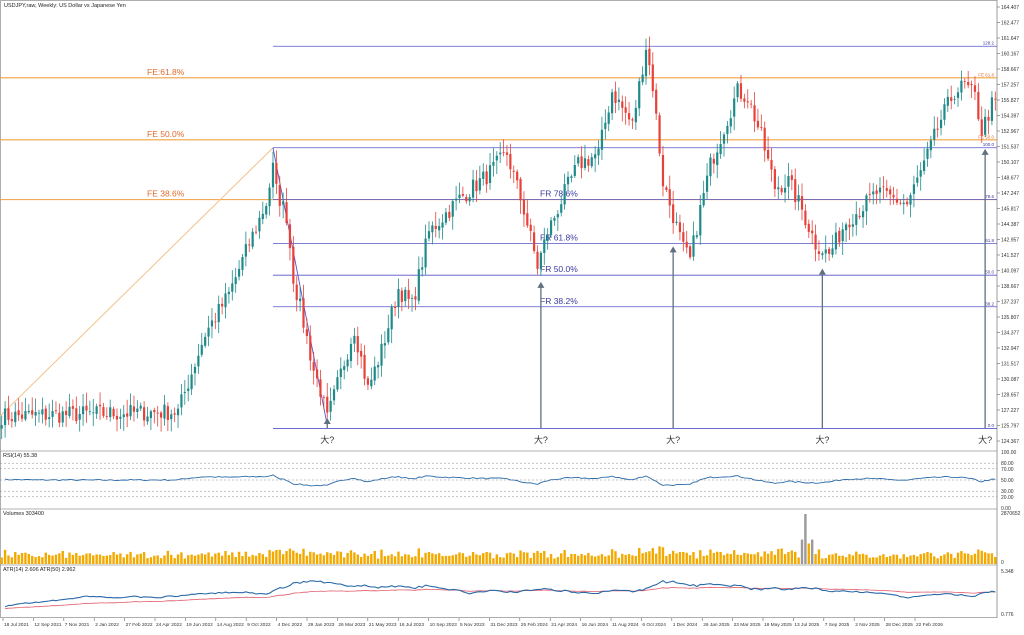 The image size is (1024, 635). Describe the element at coordinates (1010, 24) in the screenshot. I see `price-tick-label: 162.477` at that location.